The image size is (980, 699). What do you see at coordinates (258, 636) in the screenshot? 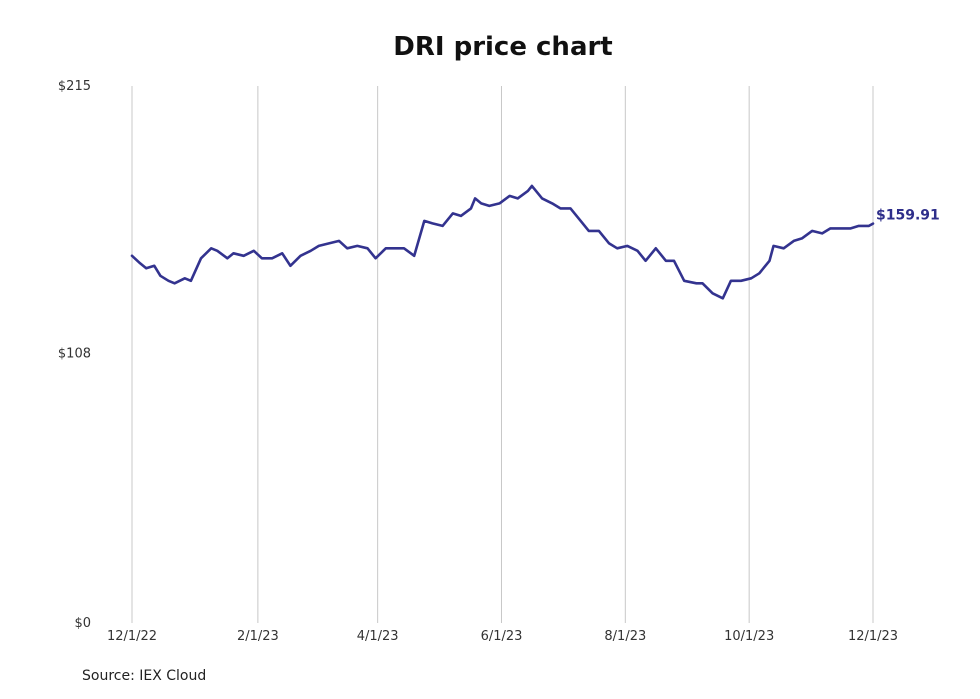
I see `x-tick-label: 2/1/23` at bounding box center [258, 636].